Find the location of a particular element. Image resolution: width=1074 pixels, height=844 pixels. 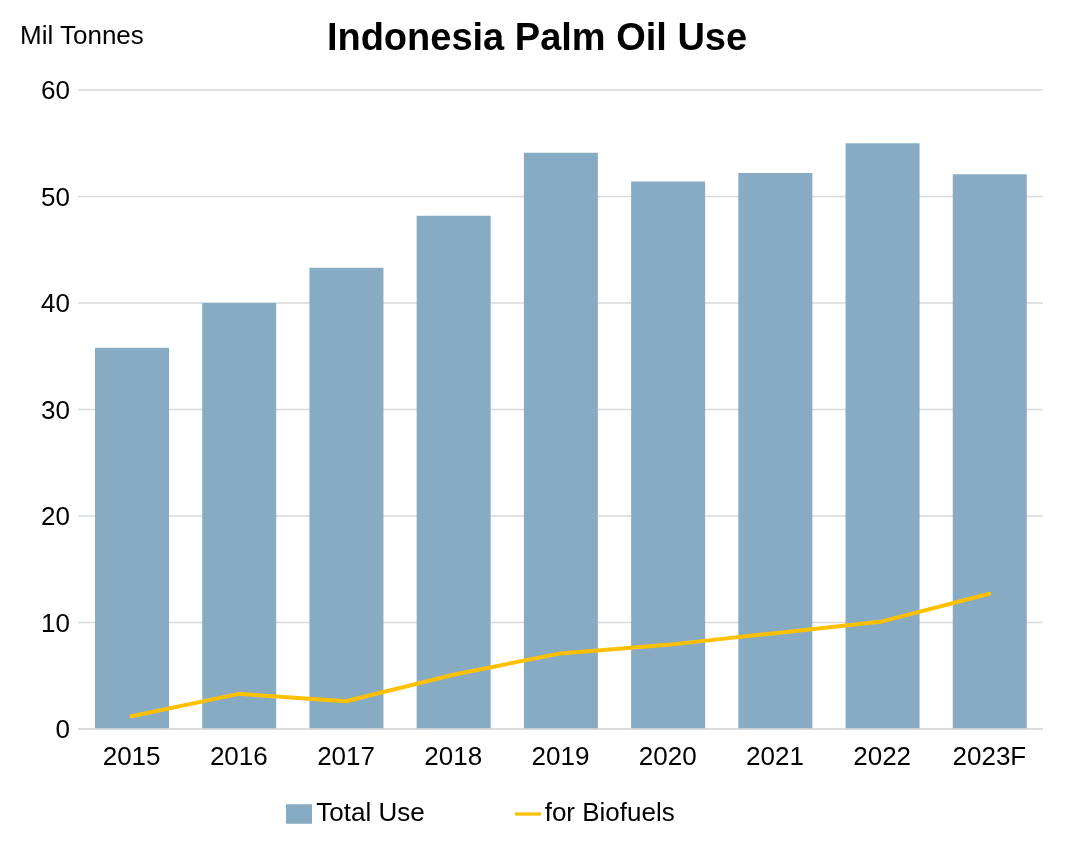

y-tick-label: 50 is located at coordinates (55, 196).